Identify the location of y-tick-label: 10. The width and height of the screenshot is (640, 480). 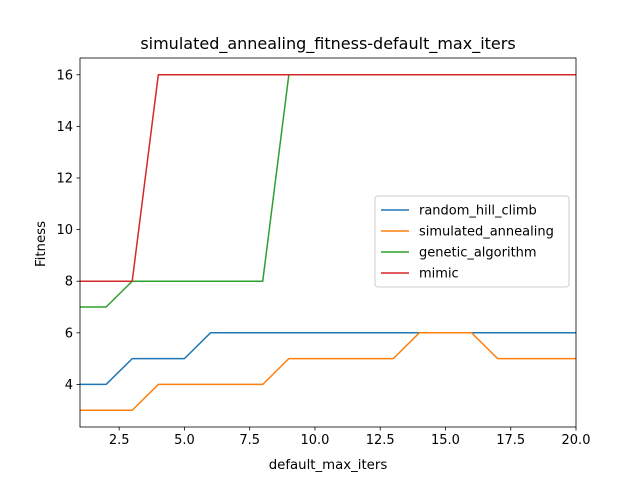
(64, 230).